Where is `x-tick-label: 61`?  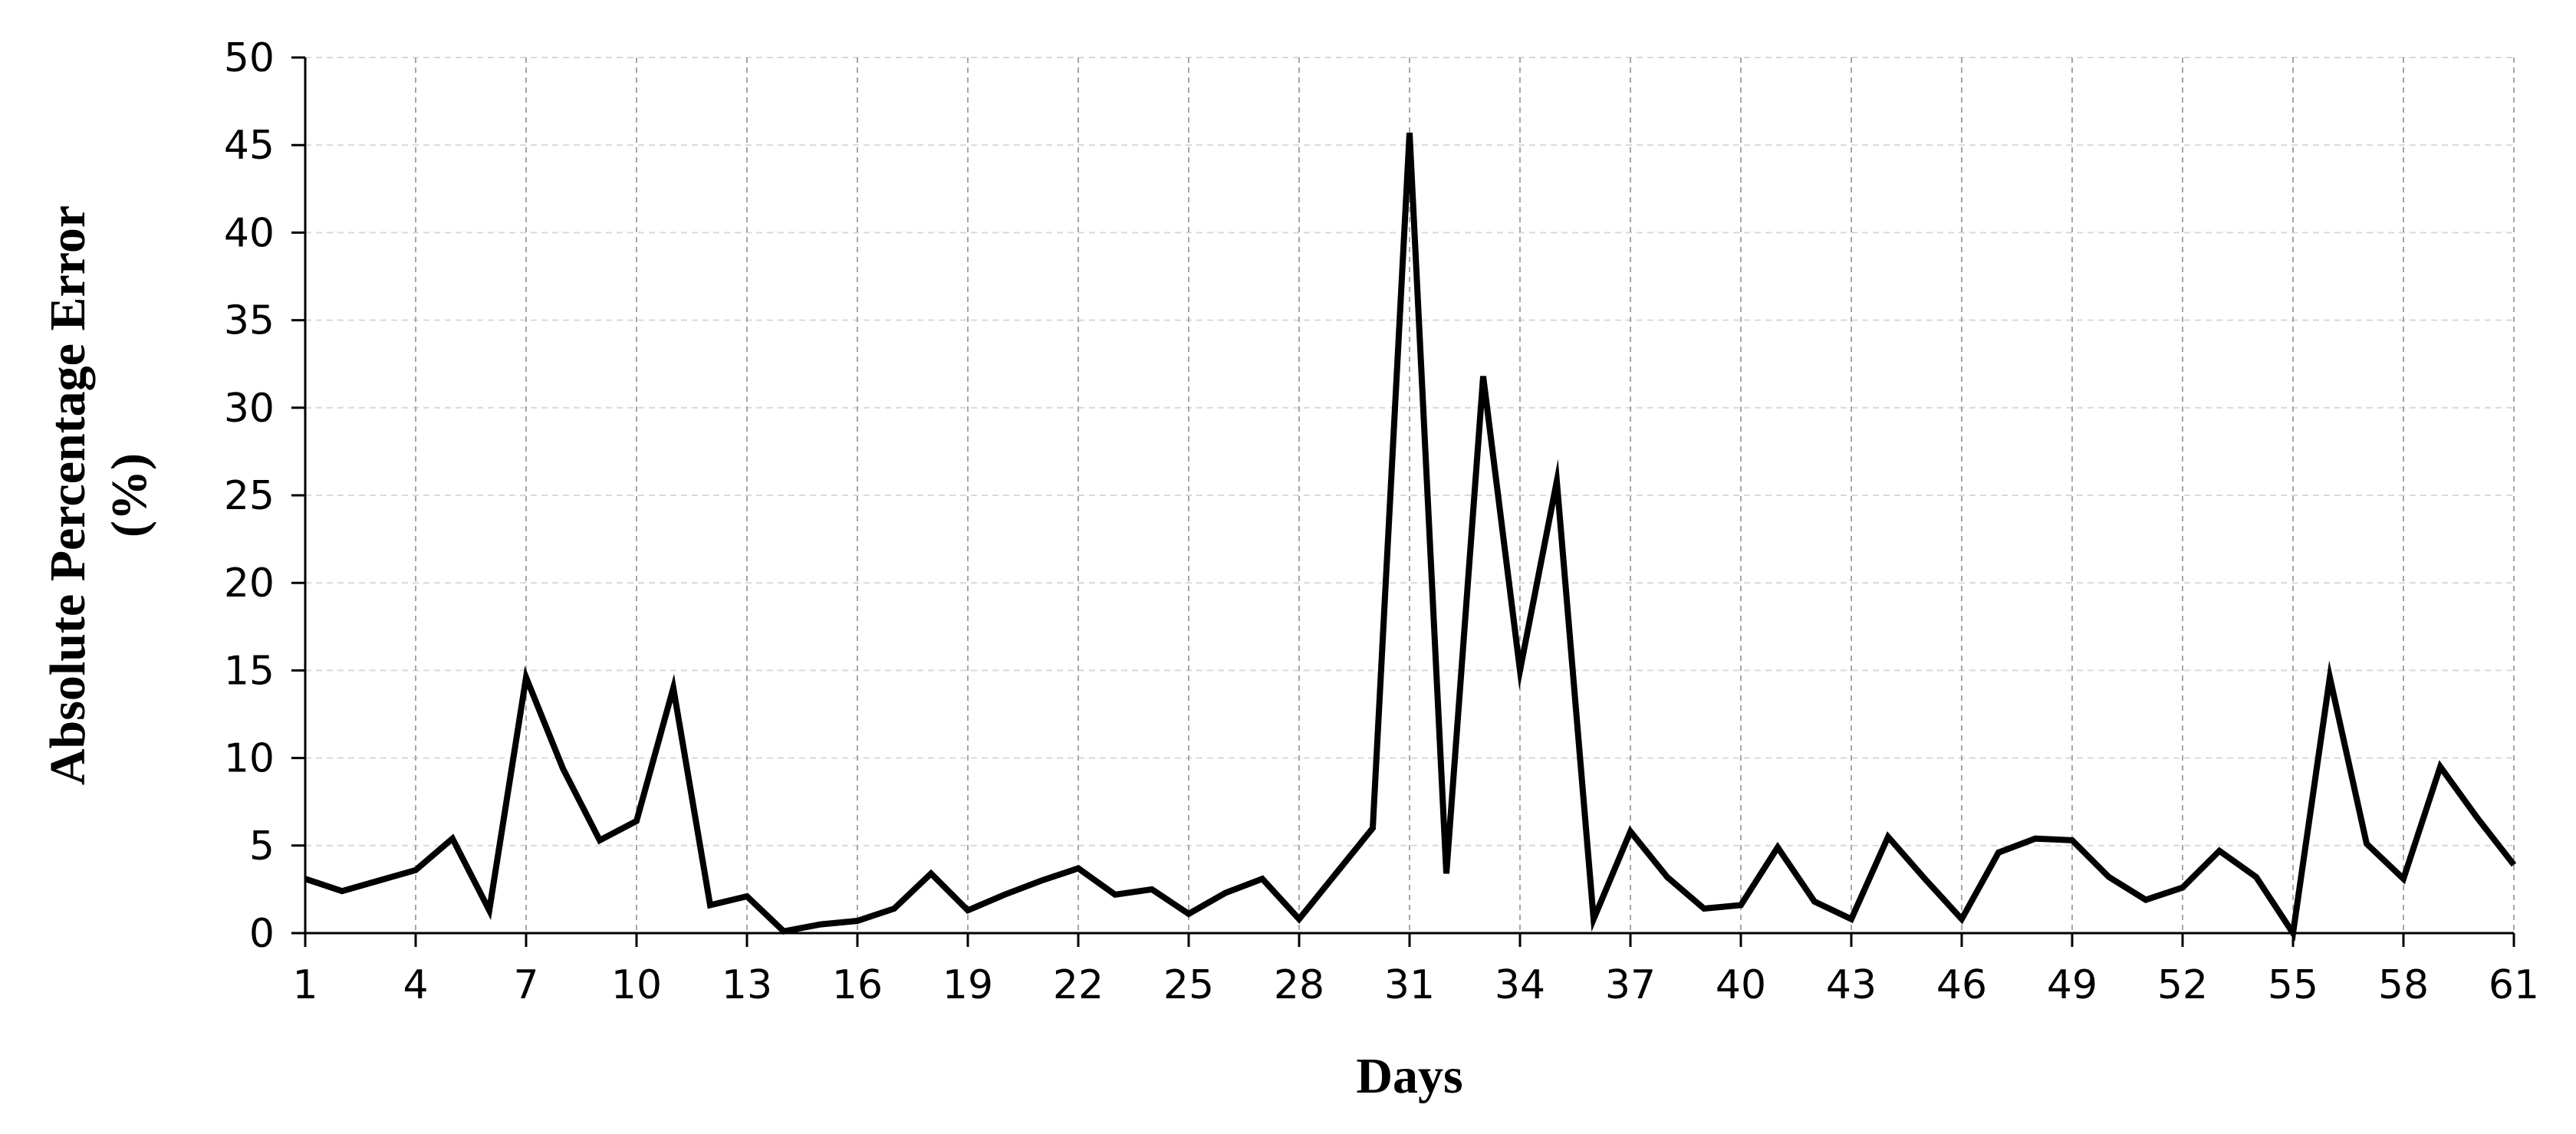 x-tick-label: 61 is located at coordinates (2514, 985).